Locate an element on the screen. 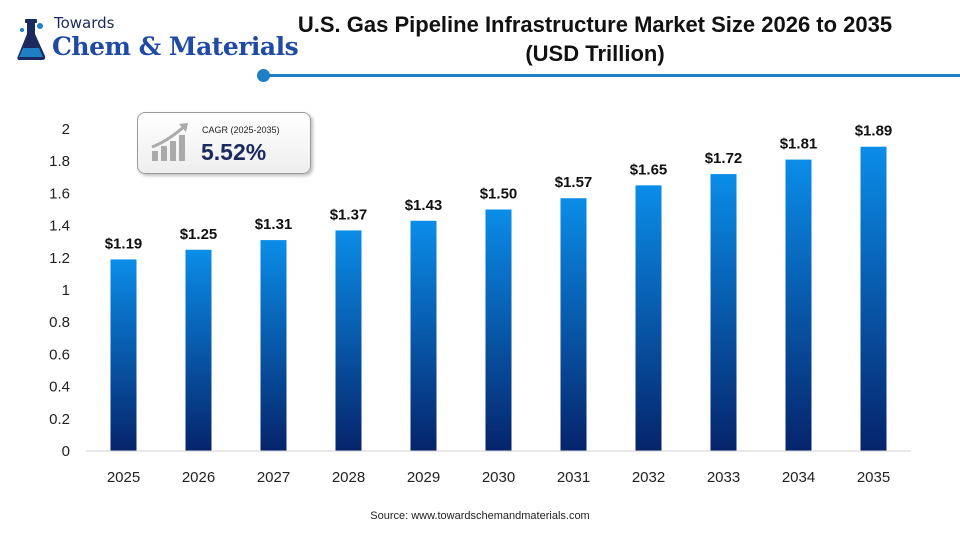 The width and height of the screenshot is (960, 540). title-divider is located at coordinates (611, 75).